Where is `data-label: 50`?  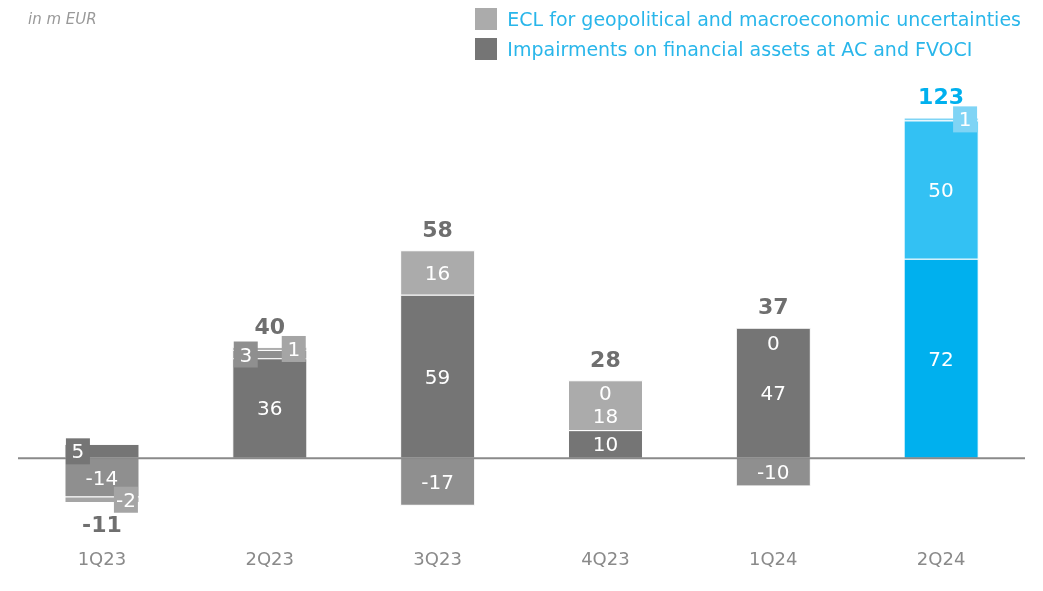 data-label: 50 is located at coordinates (941, 189).